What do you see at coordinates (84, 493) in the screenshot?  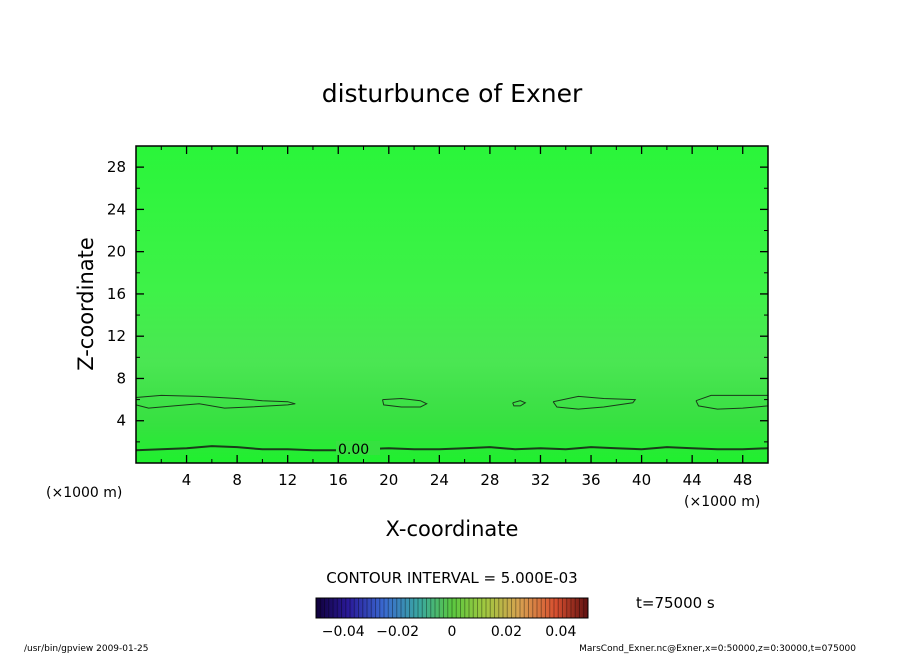 I see `x-unit-left: (×1000 m)` at bounding box center [84, 493].